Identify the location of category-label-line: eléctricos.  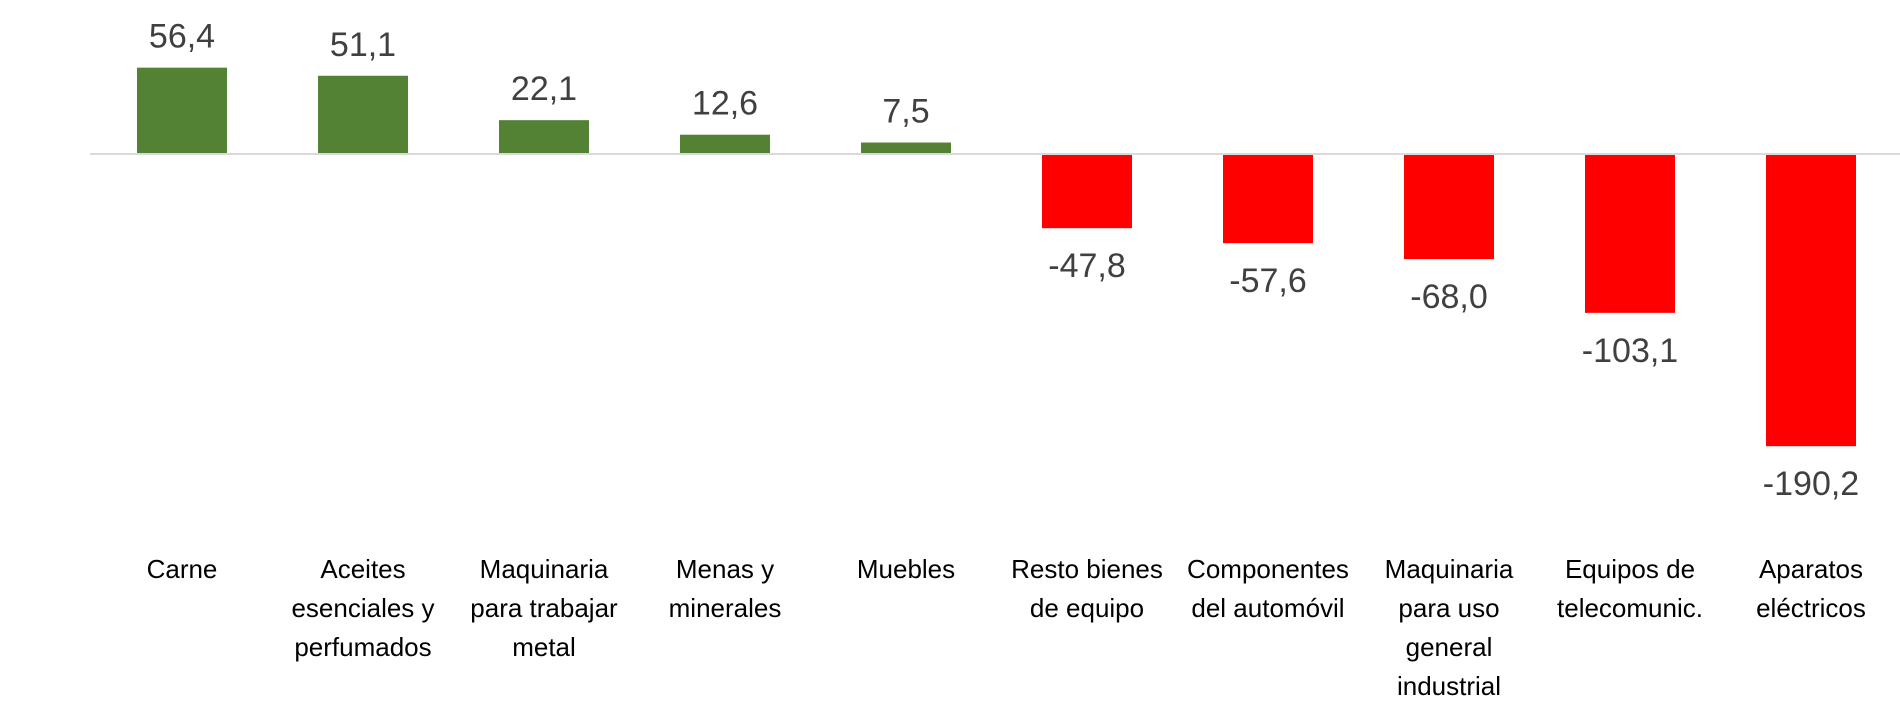
(1811, 608).